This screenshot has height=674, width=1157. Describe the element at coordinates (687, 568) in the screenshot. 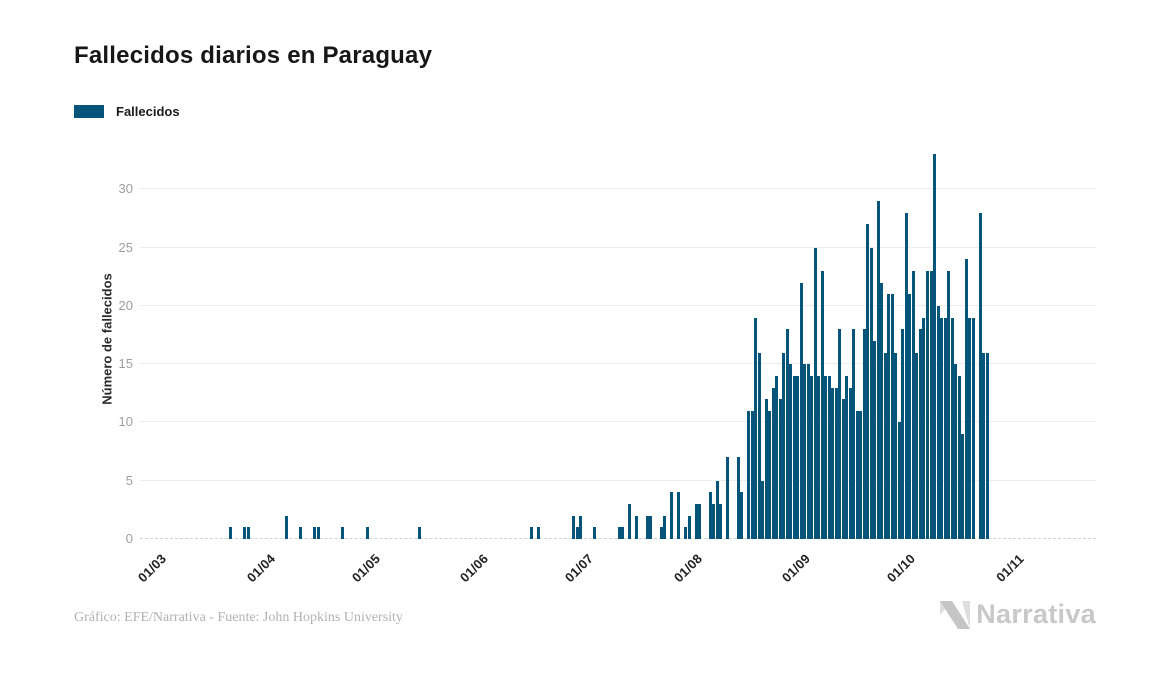

I see `x-tick-label: 01/08` at that location.